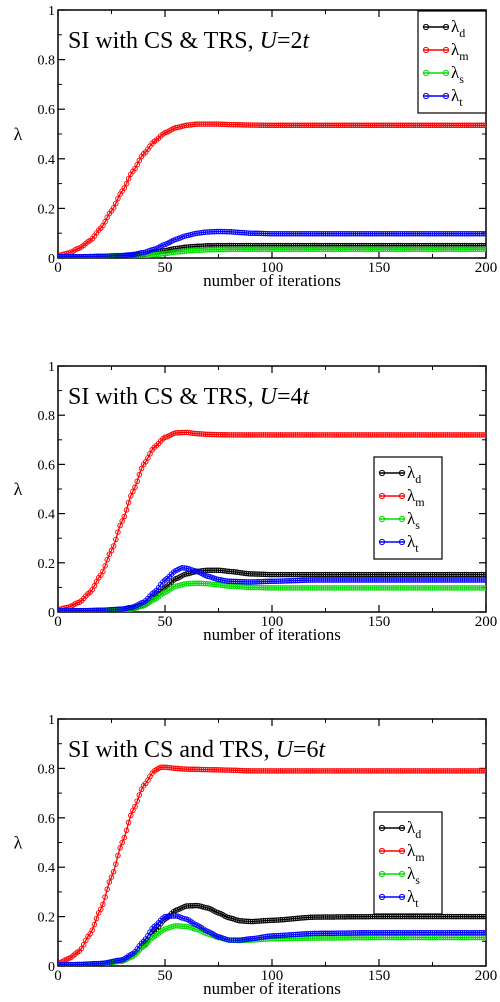 The image size is (500, 1002). I want to click on y-tick-label: 1, so click(51, 720).